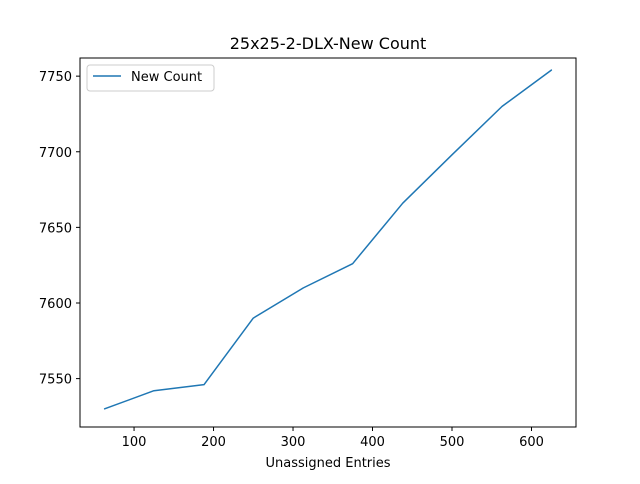  What do you see at coordinates (452, 442) in the screenshot?
I see `x-tick-label: 500` at bounding box center [452, 442].